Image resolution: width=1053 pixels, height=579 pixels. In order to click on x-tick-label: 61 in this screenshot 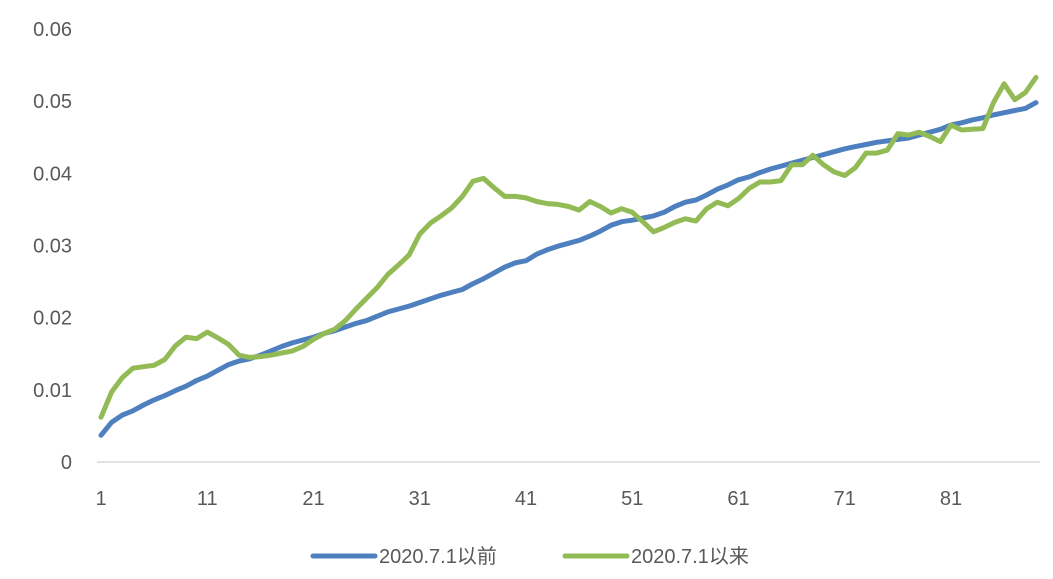, I will do `click(738, 499)`.